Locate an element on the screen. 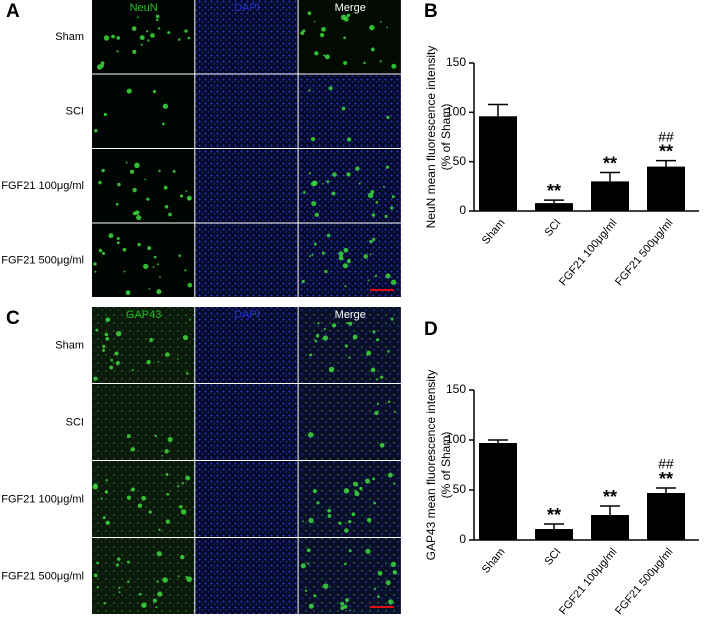 The height and width of the screenshot is (620, 726). row-label: FGF21 100μg/ml is located at coordinates (42, 499).